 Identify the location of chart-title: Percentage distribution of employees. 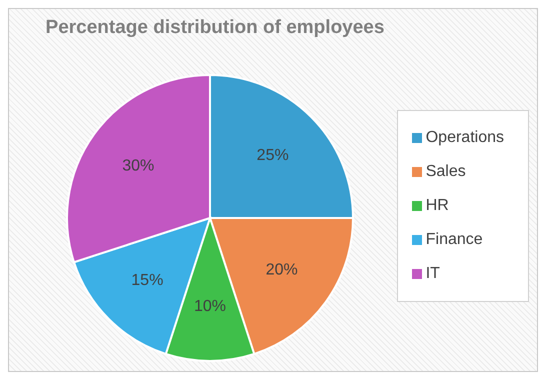
(215, 28).